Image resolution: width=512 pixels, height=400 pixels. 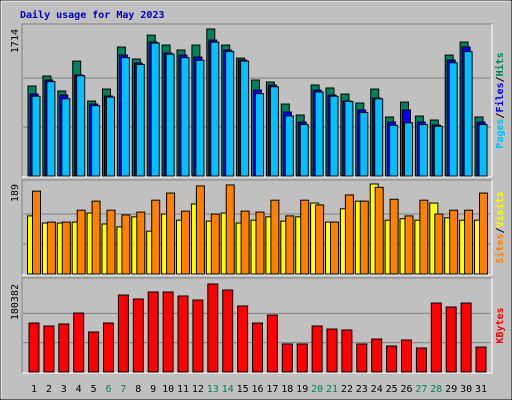 I want to click on x-tick-label: 16, so click(x=257, y=389).